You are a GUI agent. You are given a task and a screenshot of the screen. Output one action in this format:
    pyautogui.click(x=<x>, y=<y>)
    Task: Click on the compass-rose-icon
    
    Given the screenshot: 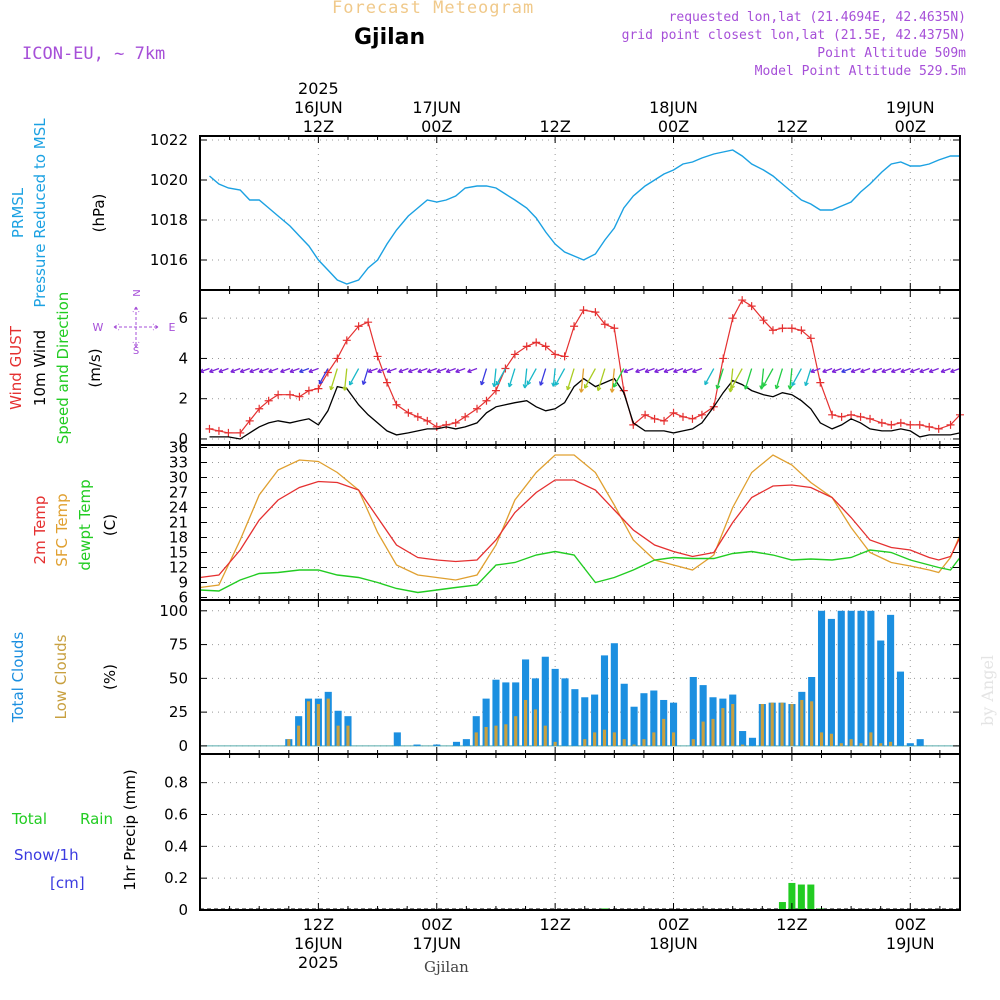 What is the action you would take?
    pyautogui.click(x=136, y=327)
    